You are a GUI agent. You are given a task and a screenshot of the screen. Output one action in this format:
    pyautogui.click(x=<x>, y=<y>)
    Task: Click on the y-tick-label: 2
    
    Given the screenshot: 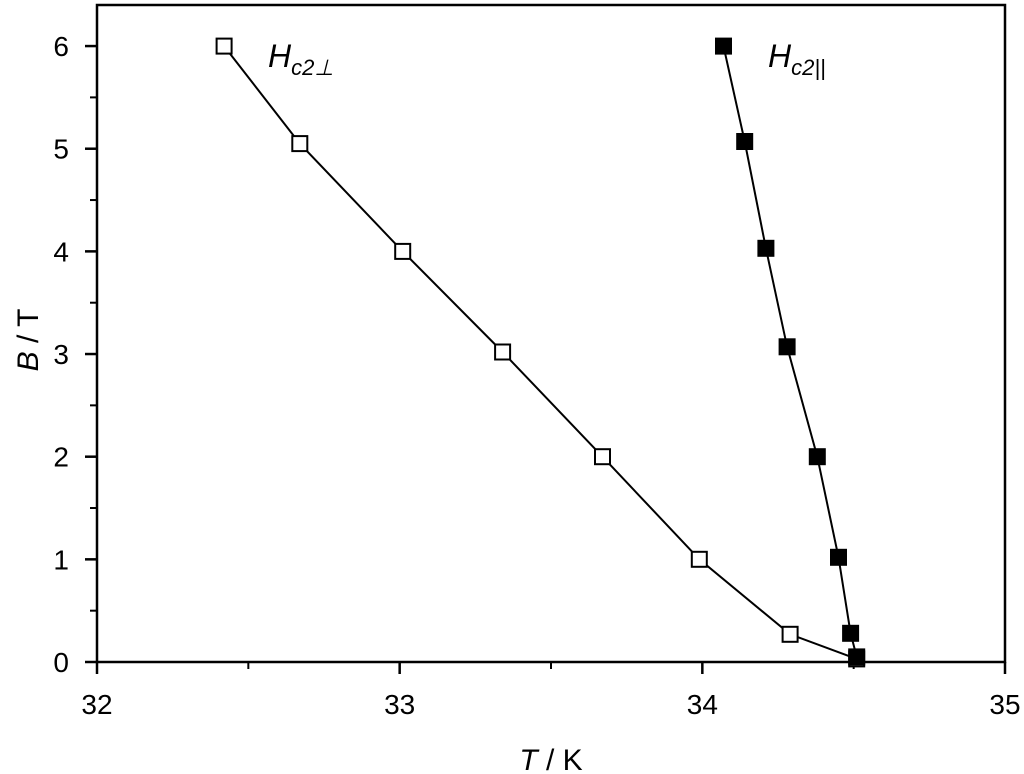 What is the action you would take?
    pyautogui.click(x=61, y=457)
    